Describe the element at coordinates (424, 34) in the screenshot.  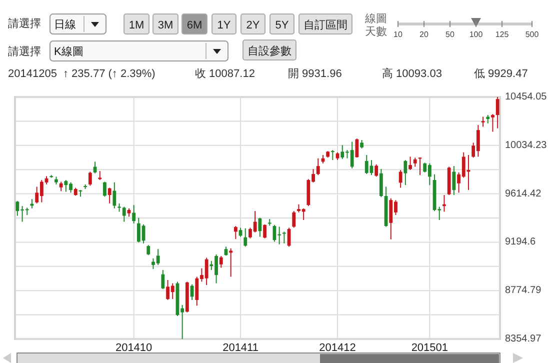
I see `text: 20` at that location.